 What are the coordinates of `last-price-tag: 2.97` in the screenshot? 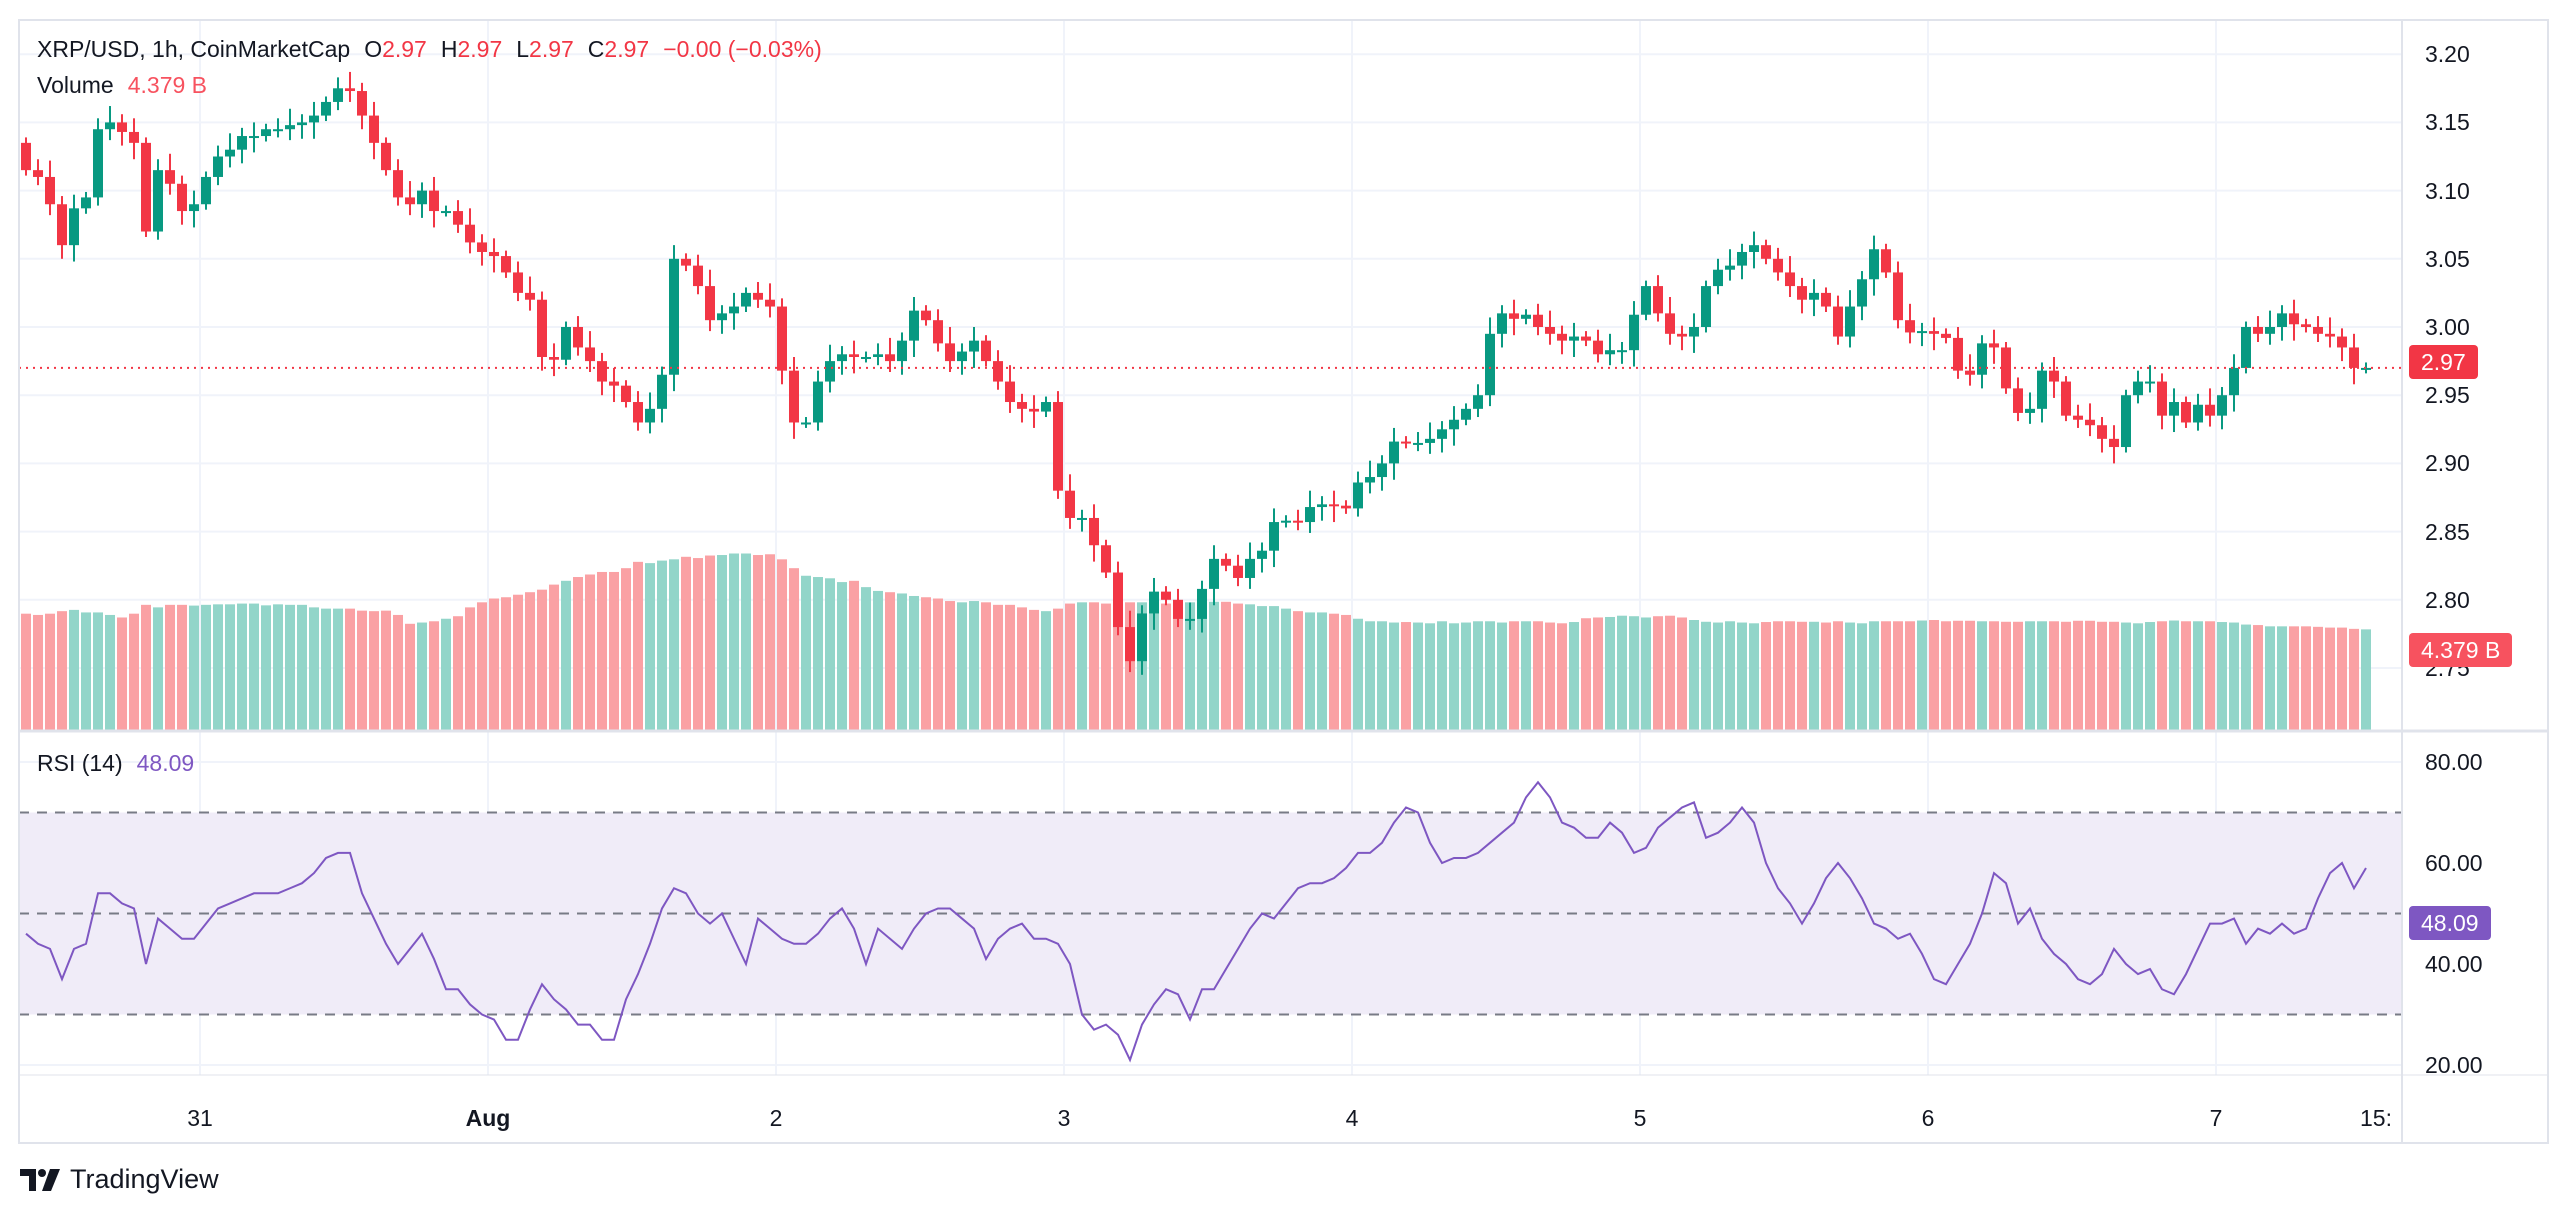 It's located at (2443, 362).